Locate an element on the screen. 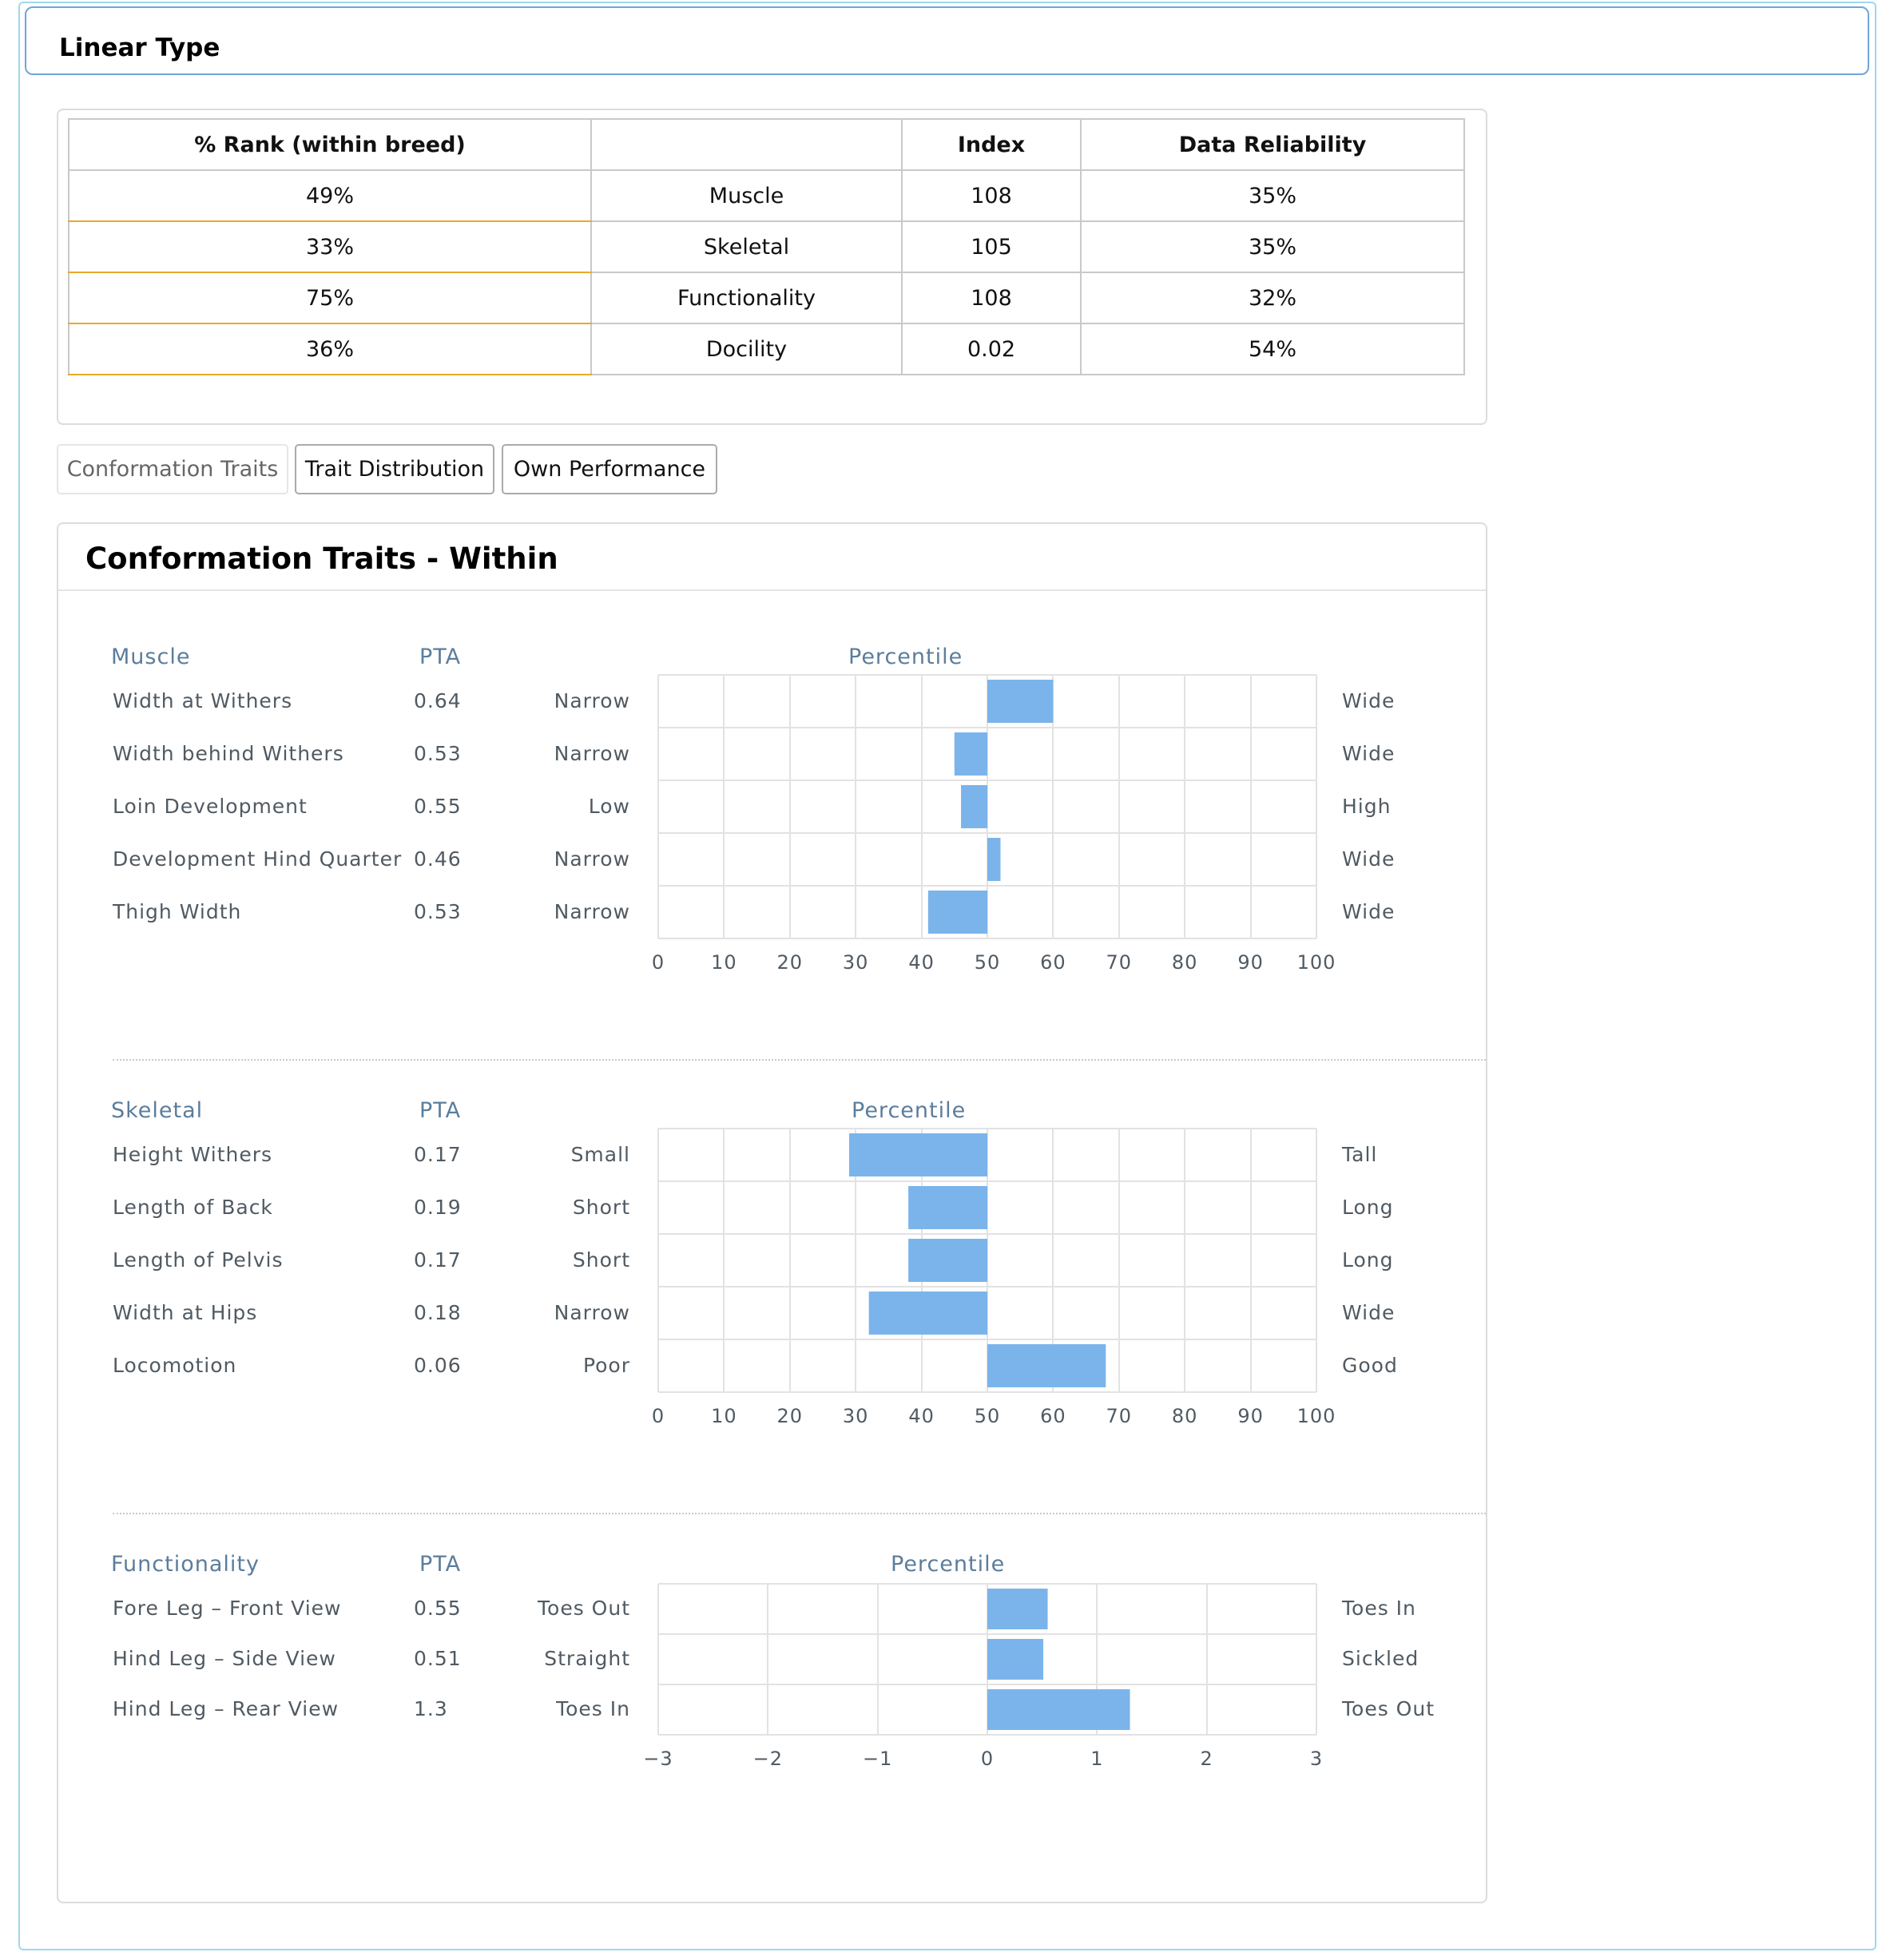 The image size is (1890, 1960). pta-header: PTA is located at coordinates (440, 657).